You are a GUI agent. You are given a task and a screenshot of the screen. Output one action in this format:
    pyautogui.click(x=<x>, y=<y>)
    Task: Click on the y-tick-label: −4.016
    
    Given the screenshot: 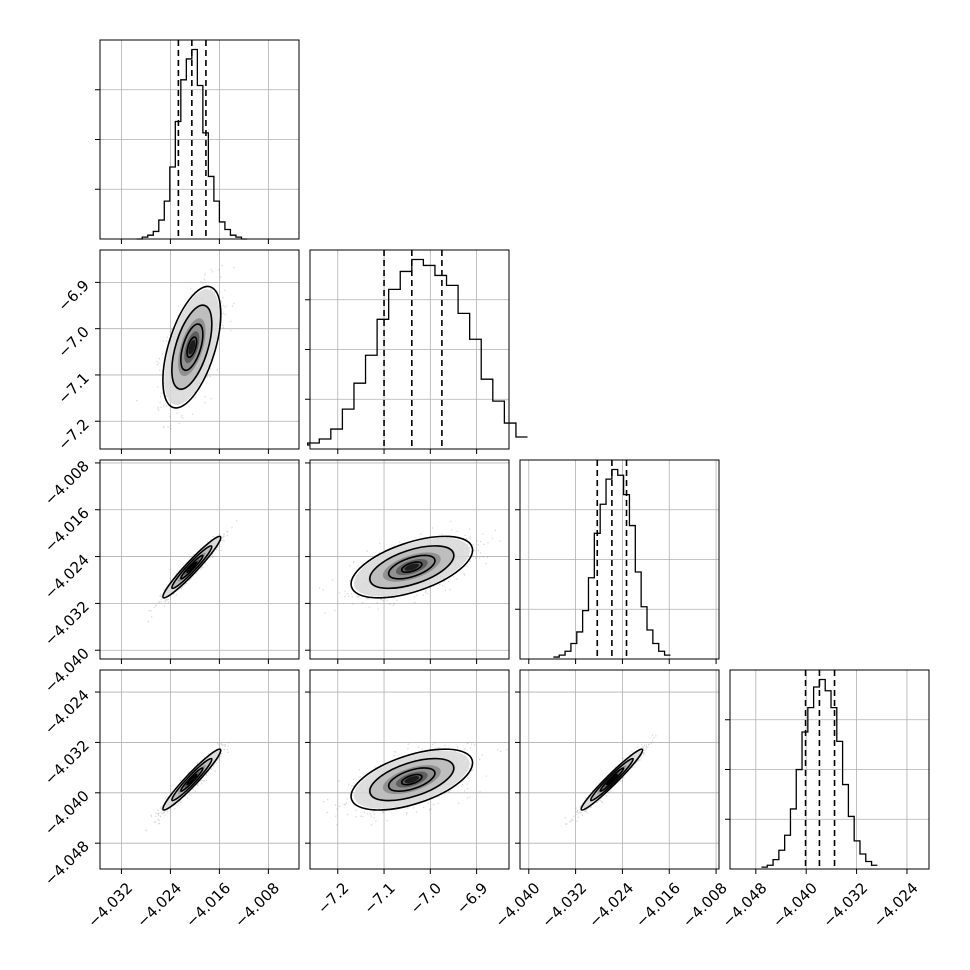 What is the action you would take?
    pyautogui.click(x=67, y=530)
    